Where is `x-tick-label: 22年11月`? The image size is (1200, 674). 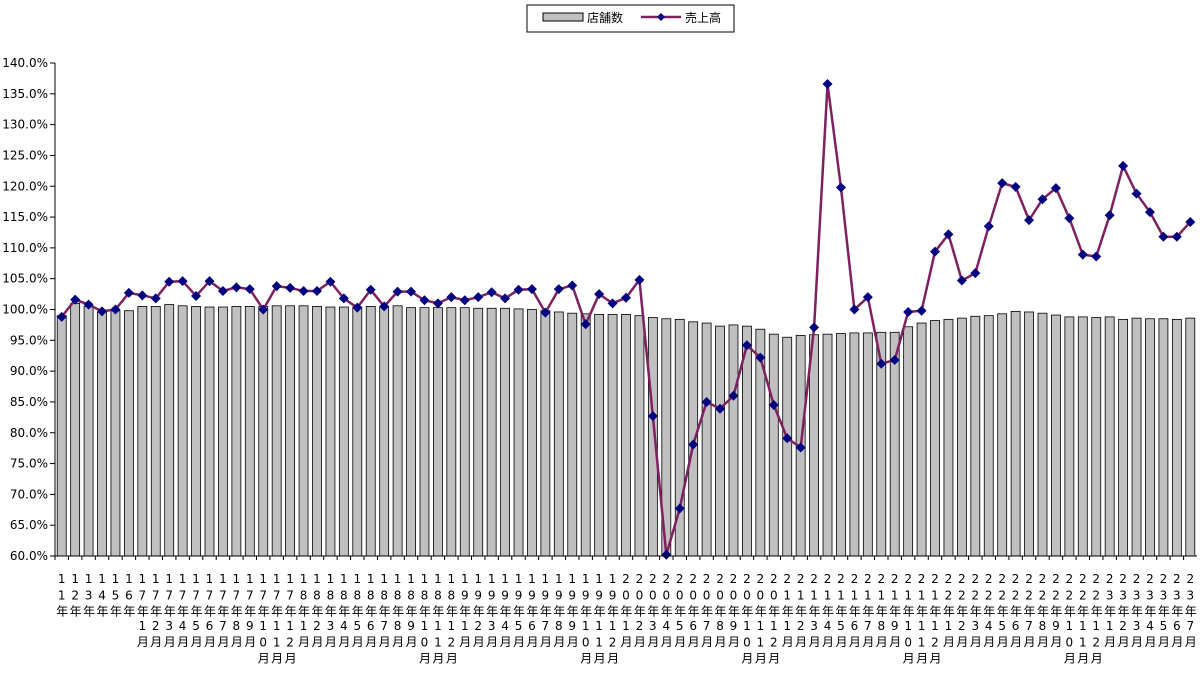 x-tick-label: 22年11月 is located at coordinates (1083, 619).